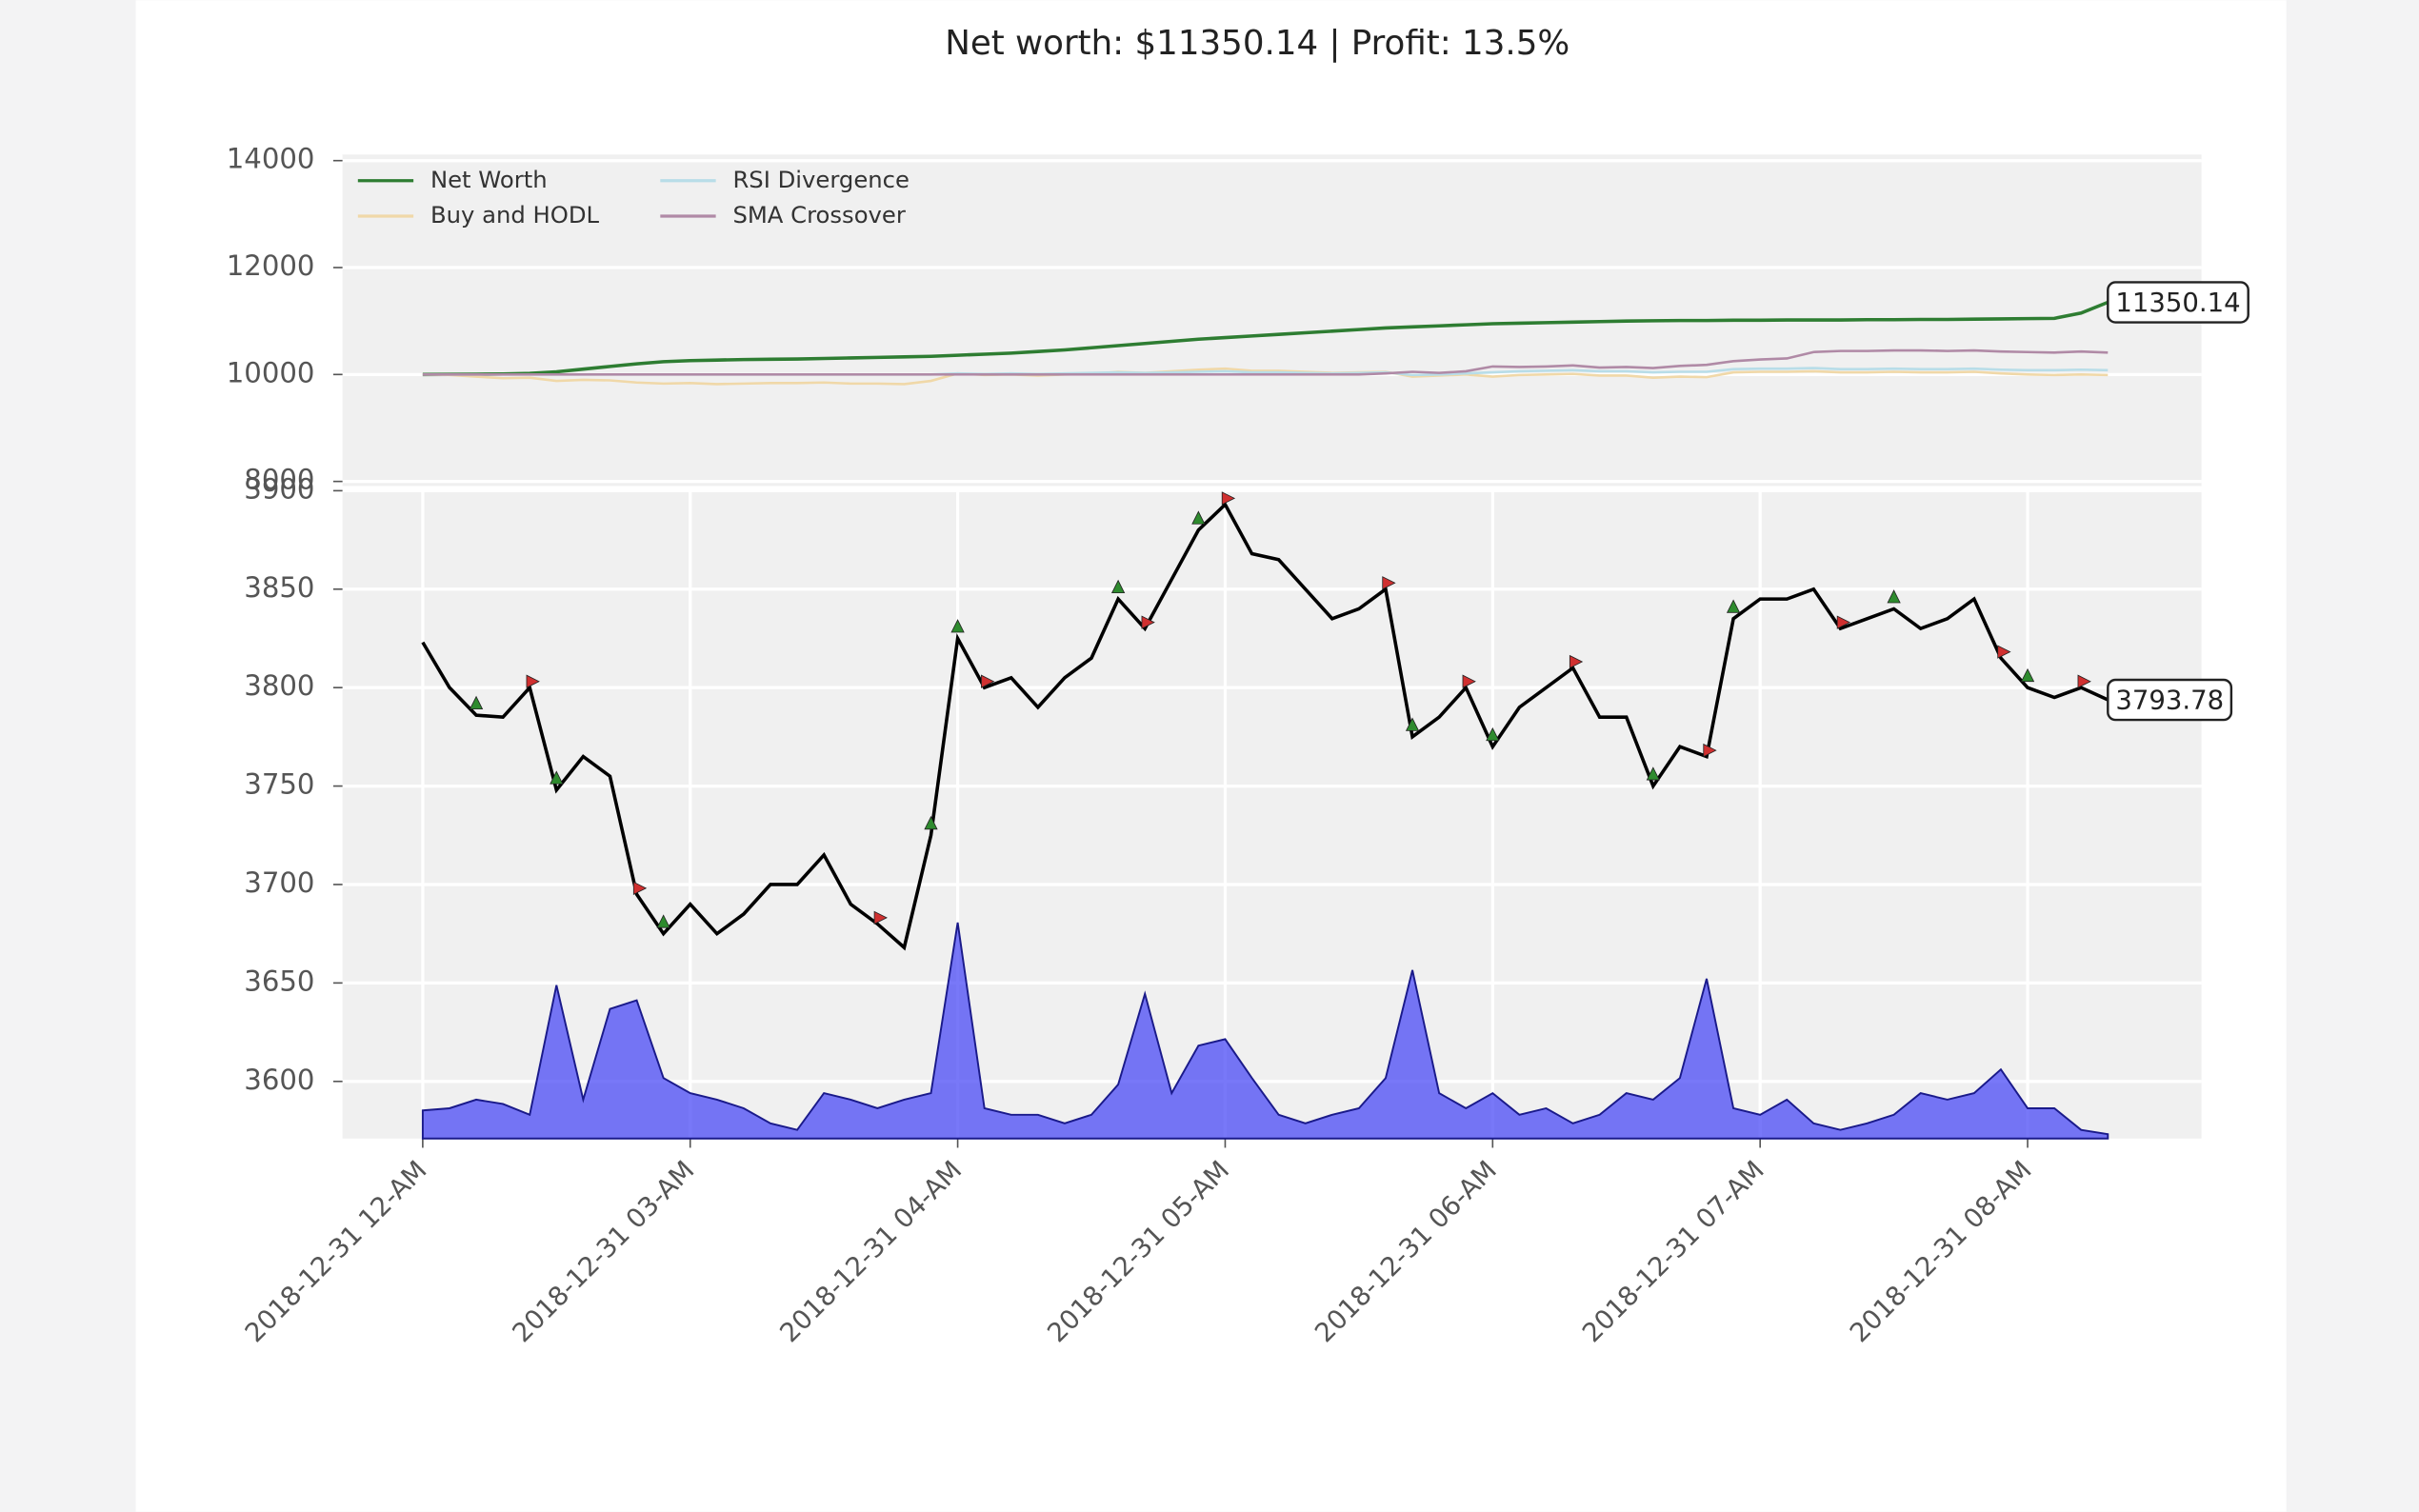  What do you see at coordinates (1257, 43) in the screenshot?
I see `chart-title: Net worth: $11350.14 | Profit: 13.5%` at bounding box center [1257, 43].